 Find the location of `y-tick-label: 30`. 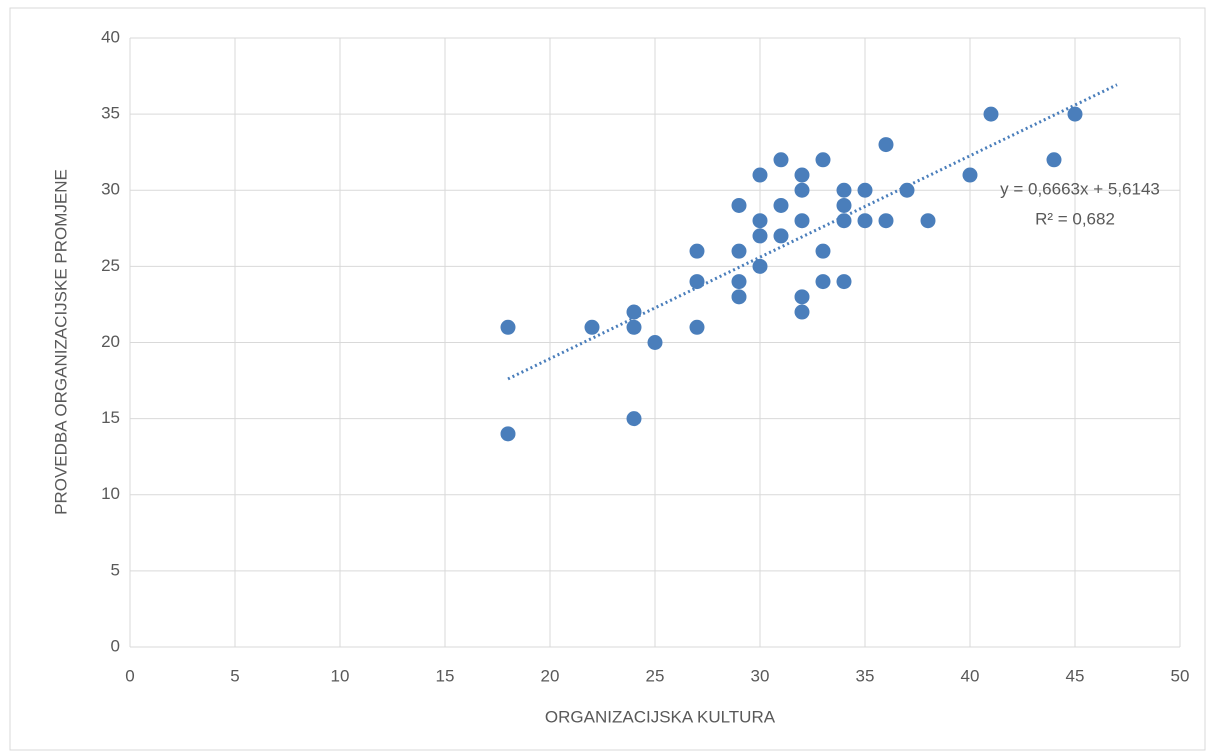

y-tick-label: 30 is located at coordinates (110, 189).